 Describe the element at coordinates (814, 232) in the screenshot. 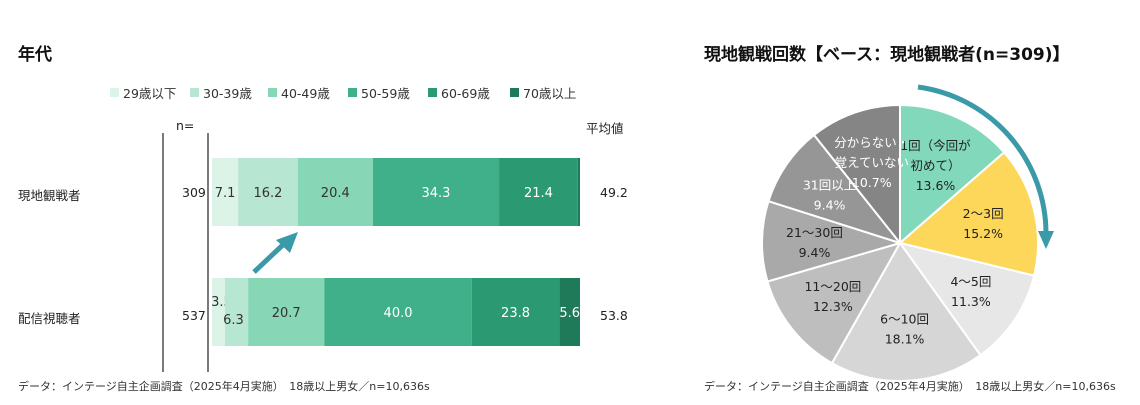

I see `pie-slice-label: 21〜30回` at that location.